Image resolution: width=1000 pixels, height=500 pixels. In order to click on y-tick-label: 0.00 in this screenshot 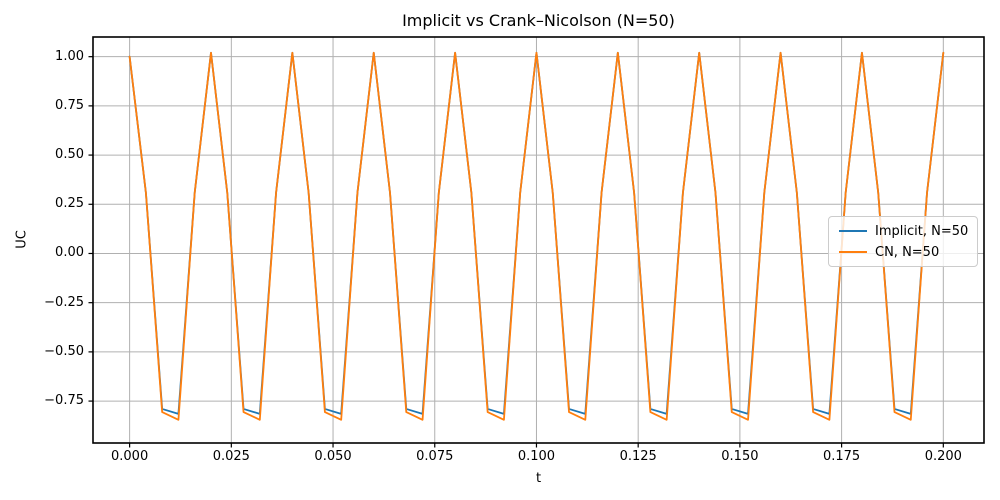, I will do `click(69, 253)`.